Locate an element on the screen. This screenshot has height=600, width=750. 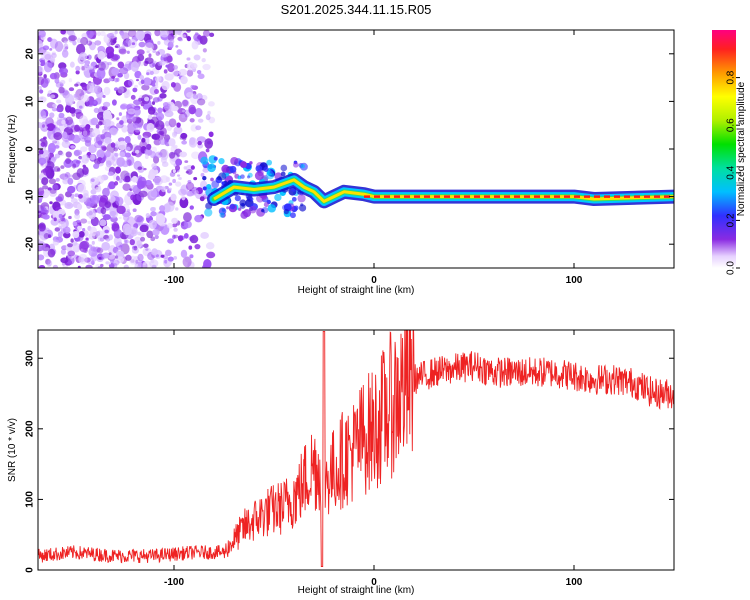
colorbar-tick-label: 0.2 is located at coordinates (731, 220).